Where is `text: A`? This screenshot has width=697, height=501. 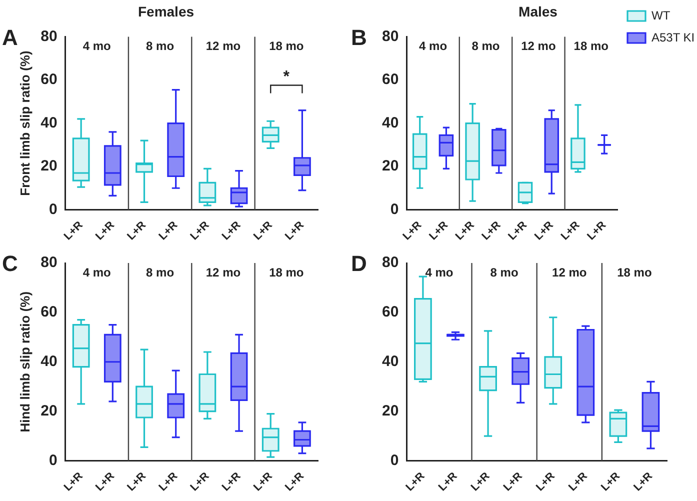
text: A is located at coordinates (10, 37).